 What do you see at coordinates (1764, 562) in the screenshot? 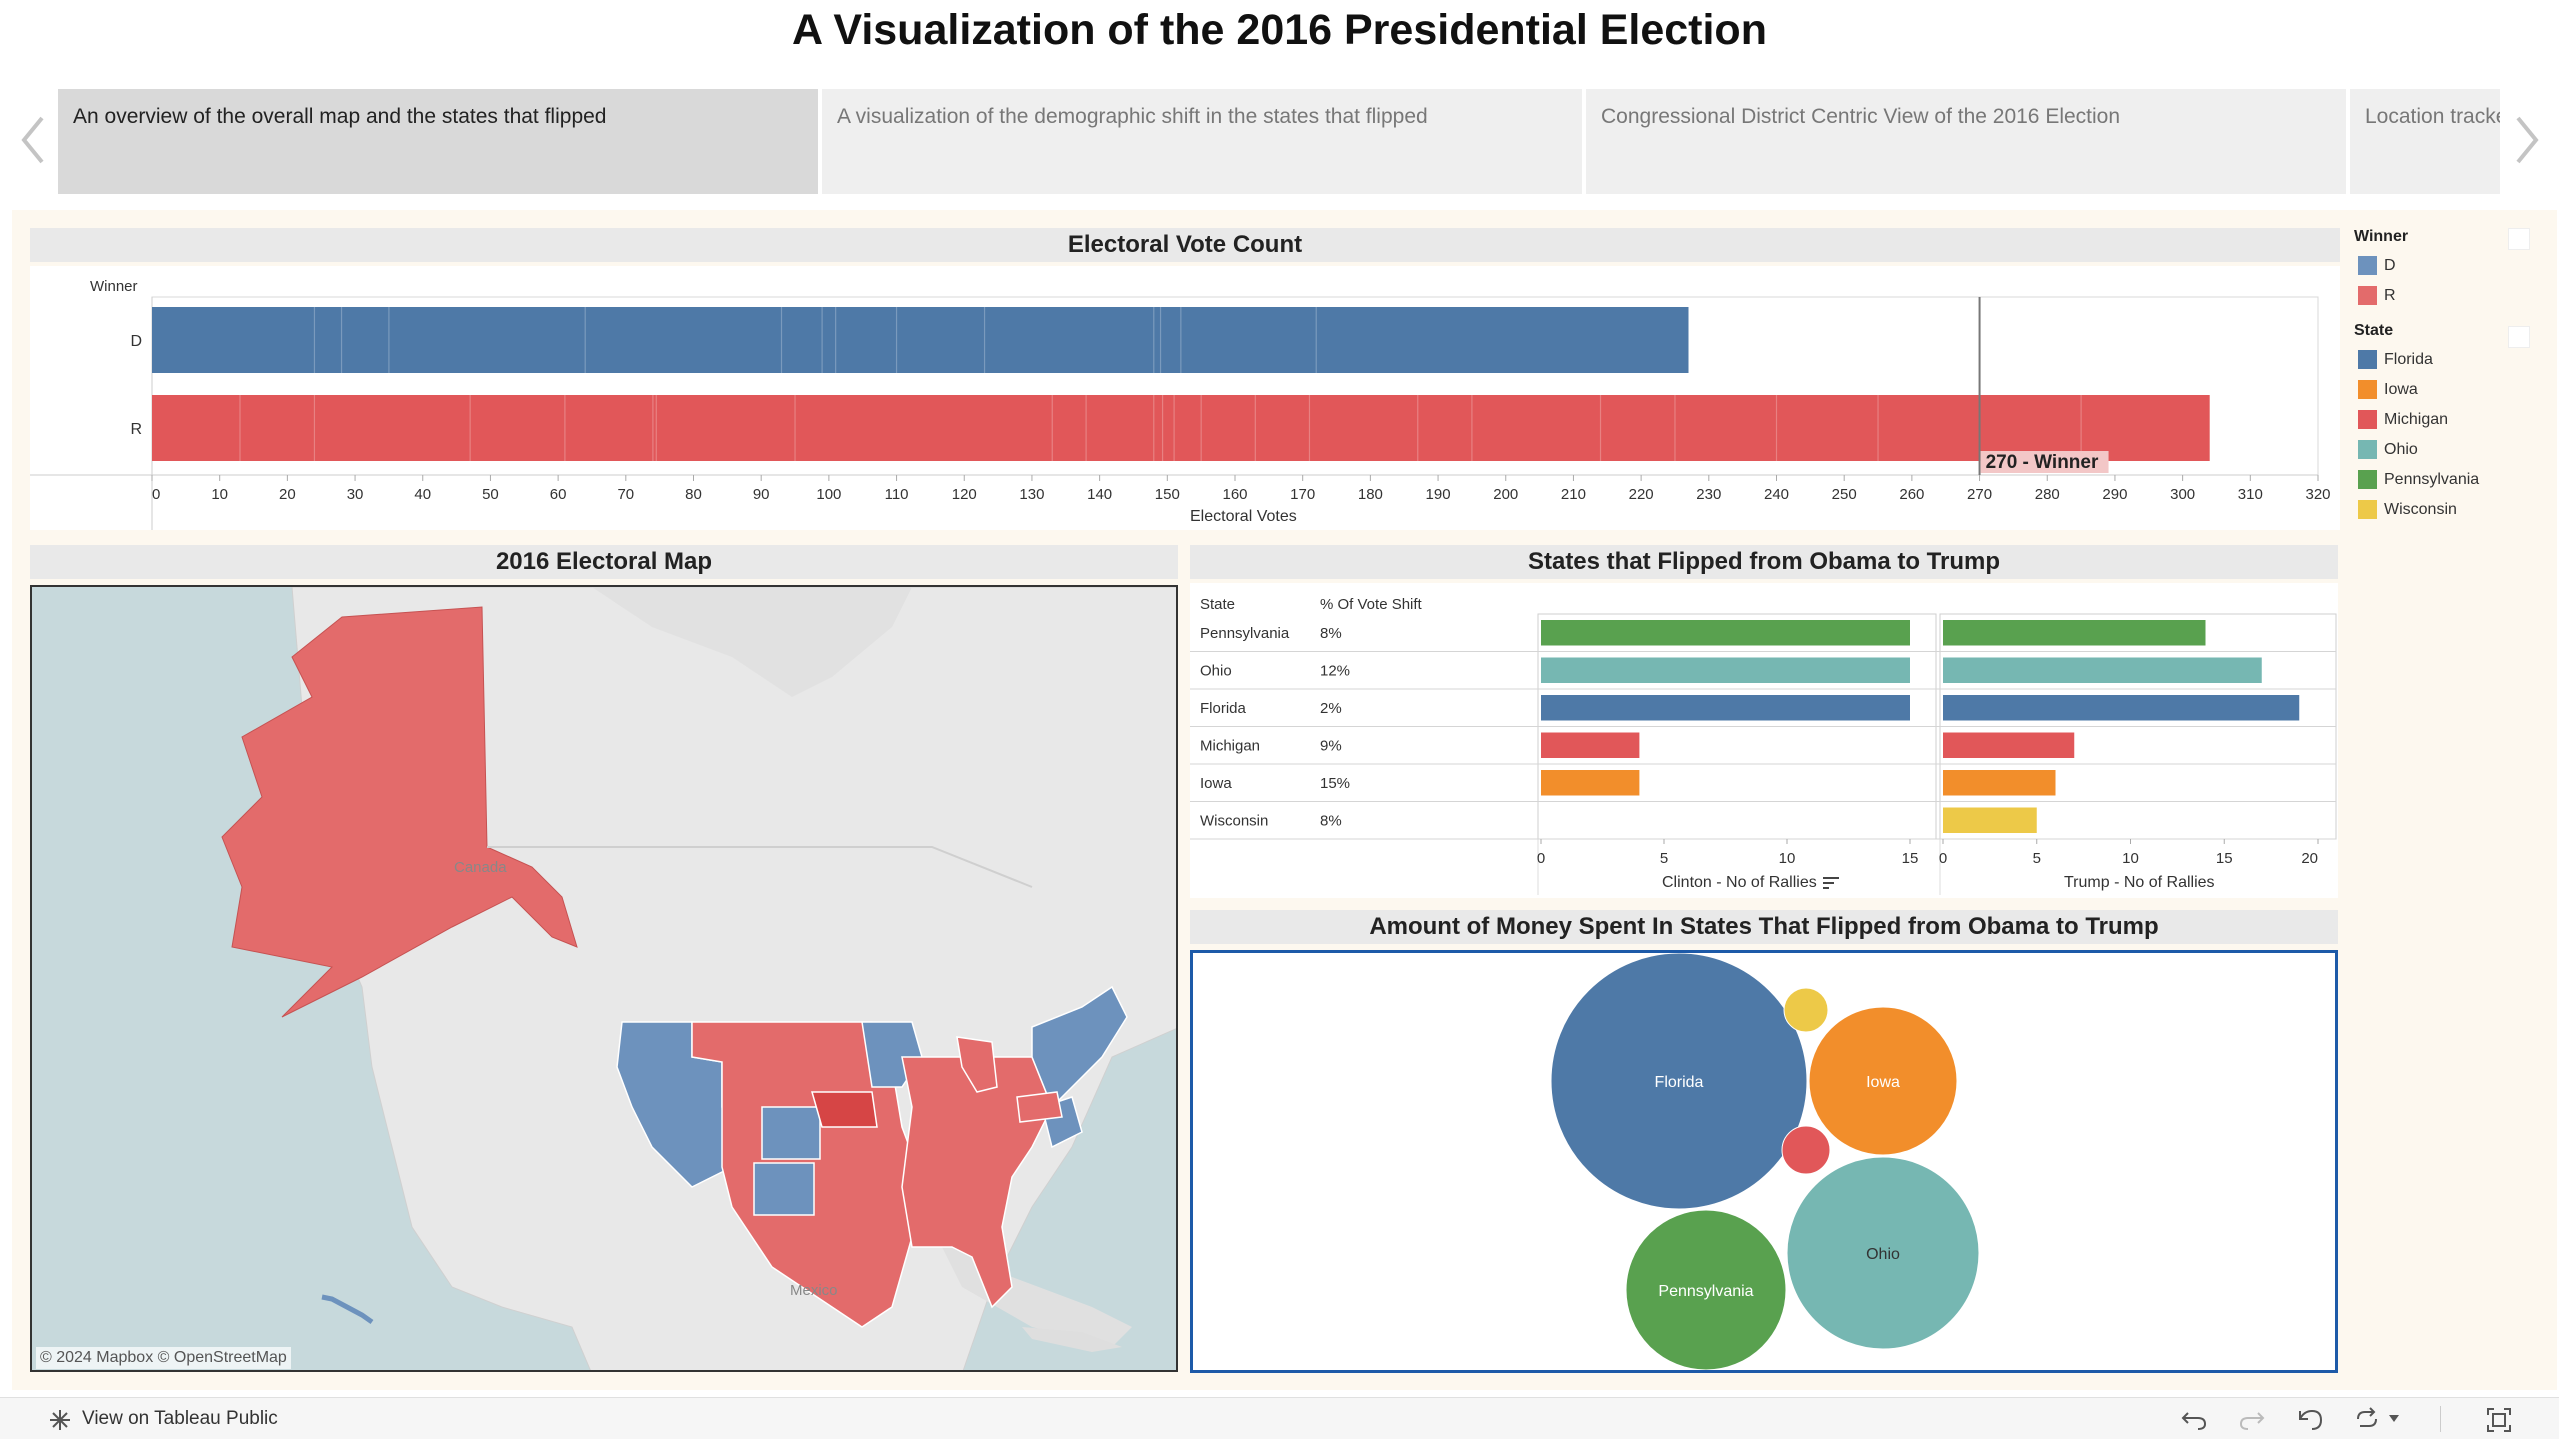
I see `flipped-chart-title: States that Flipped from Obama to Trump` at bounding box center [1764, 562].